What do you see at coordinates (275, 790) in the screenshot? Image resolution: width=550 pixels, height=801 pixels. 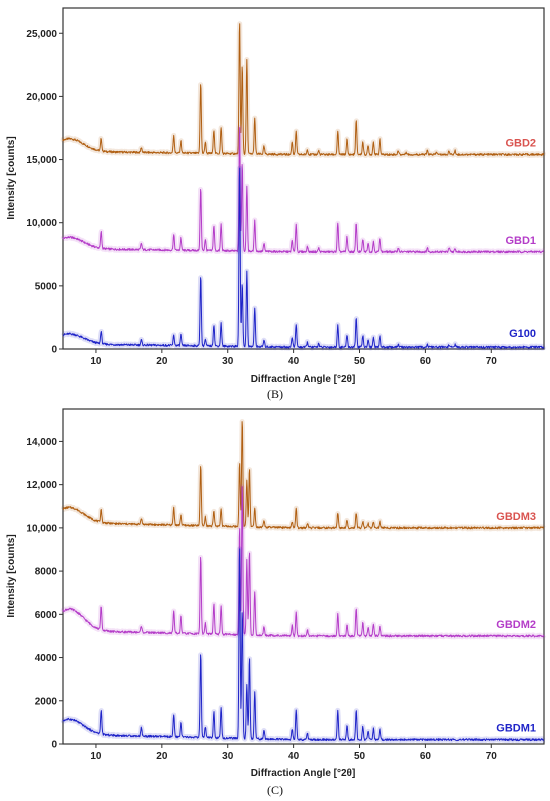 I see `caption-c: (C)` at bounding box center [275, 790].